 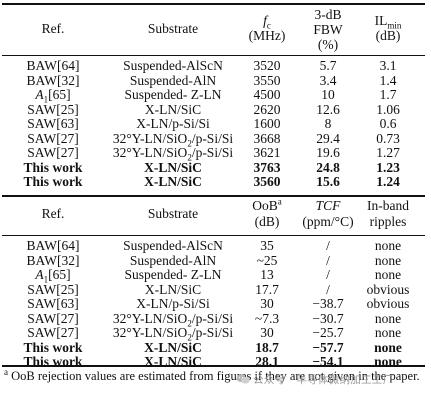 I want to click on cell-oob: ~25, so click(x=267, y=260).